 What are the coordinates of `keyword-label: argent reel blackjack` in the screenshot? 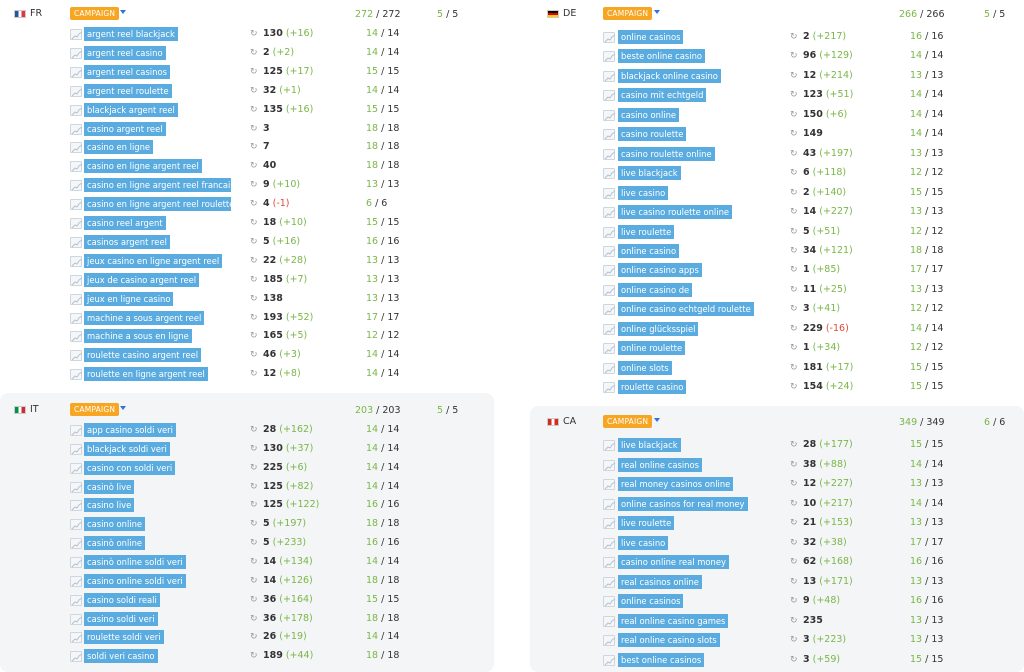 It's located at (131, 34).